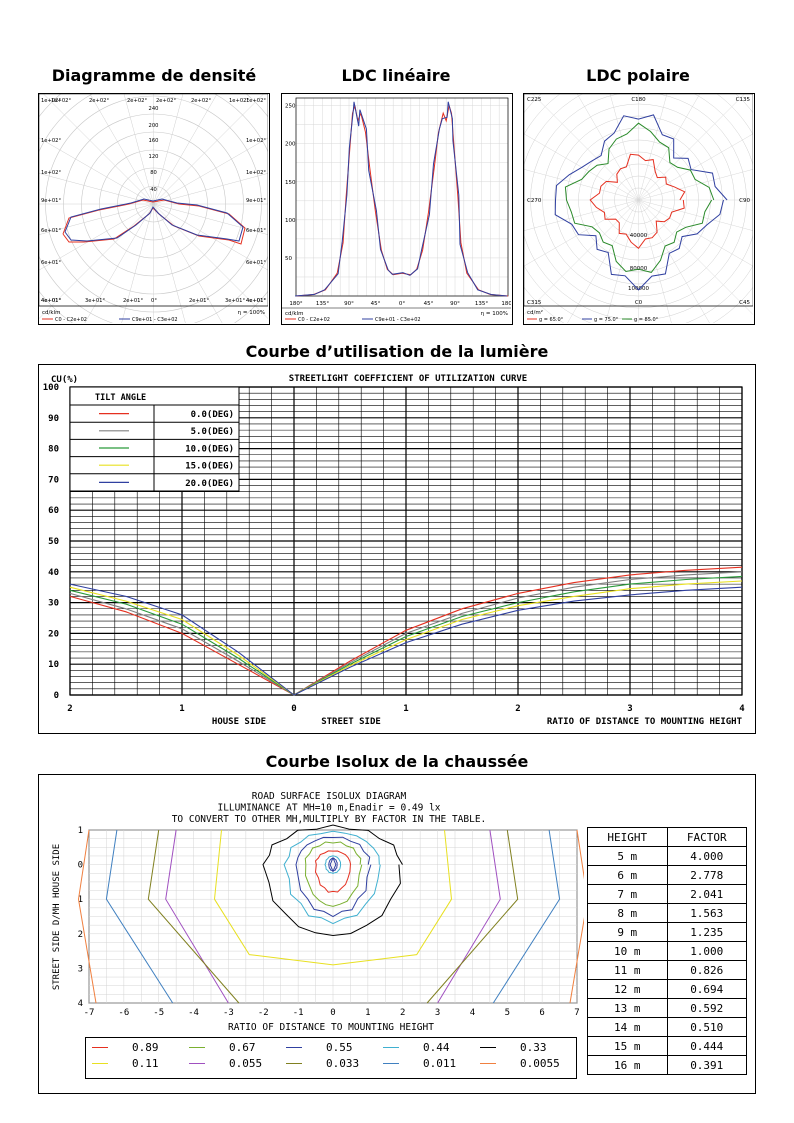 The height and width of the screenshot is (1123, 794). What do you see at coordinates (440, 1063) in the screenshot?
I see `isolux-legend-value: 0.011` at bounding box center [440, 1063].